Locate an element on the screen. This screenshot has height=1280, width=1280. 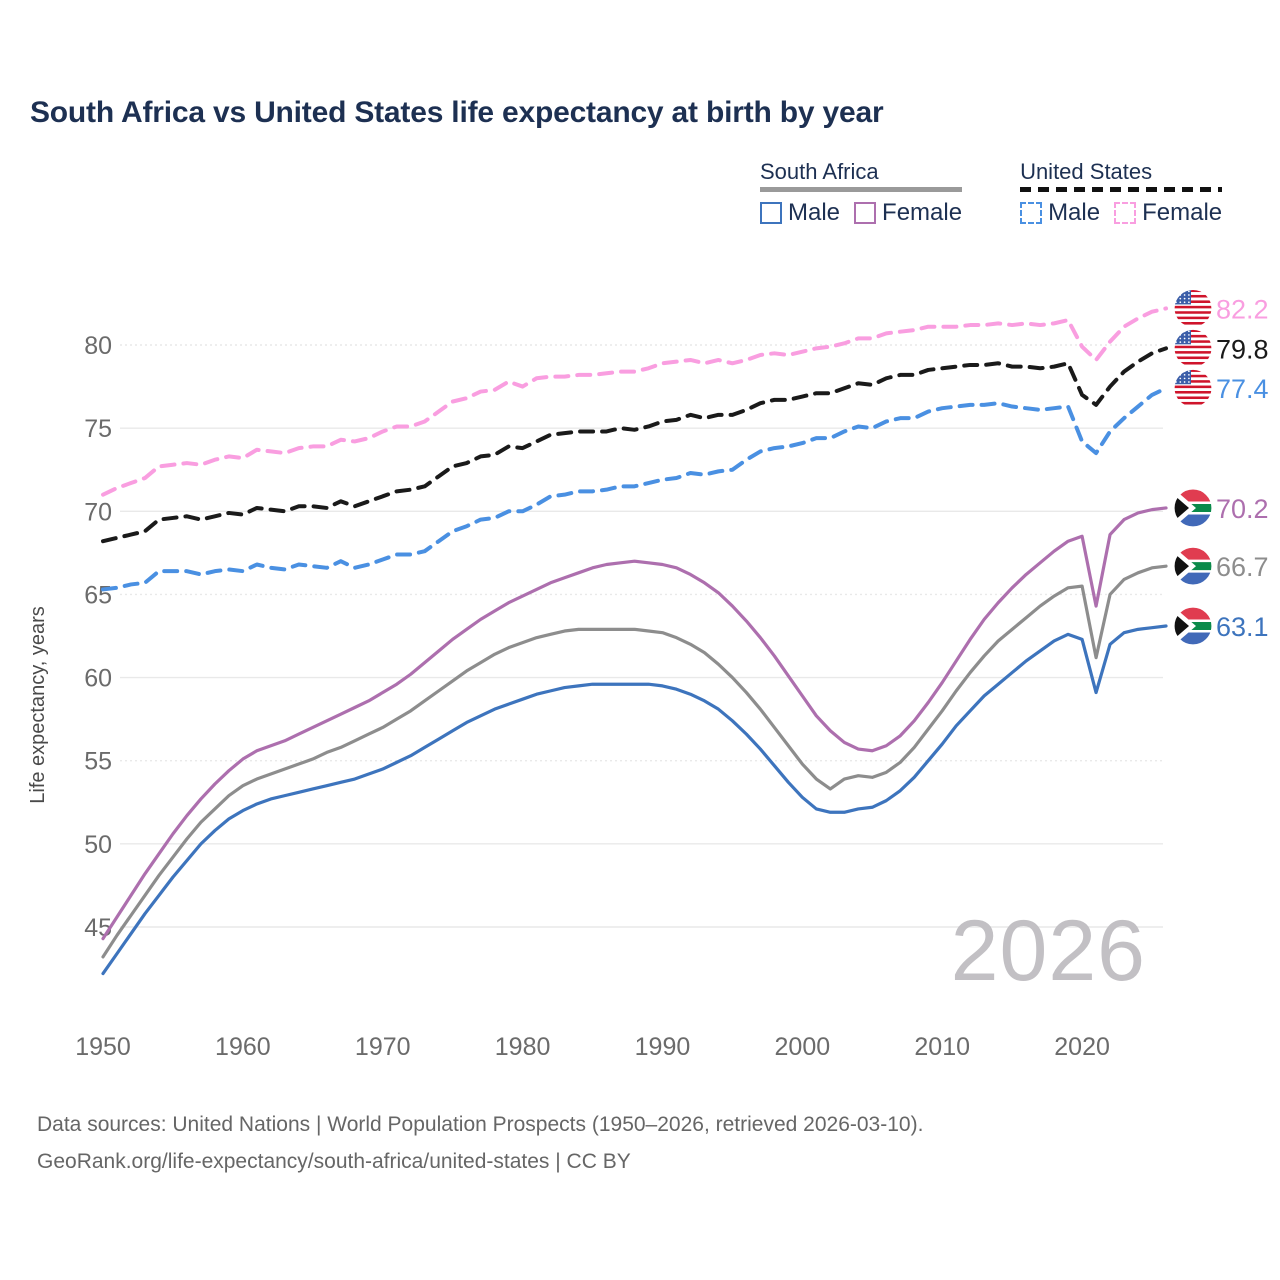
x-axis-tick-label: 1960 is located at coordinates (243, 1047).